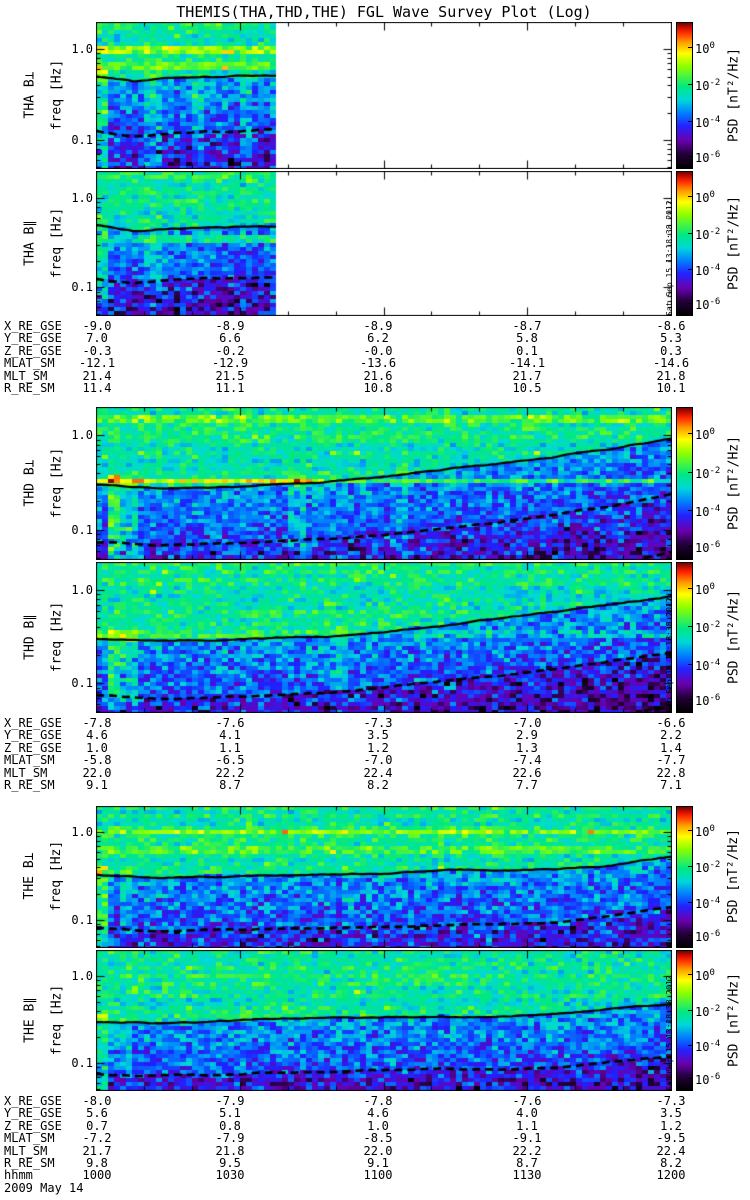 The height and width of the screenshot is (1200, 750). Describe the element at coordinates (29, 876) in the screenshot. I see `ylabel-probe-the-bperp: THE B⊥` at that location.